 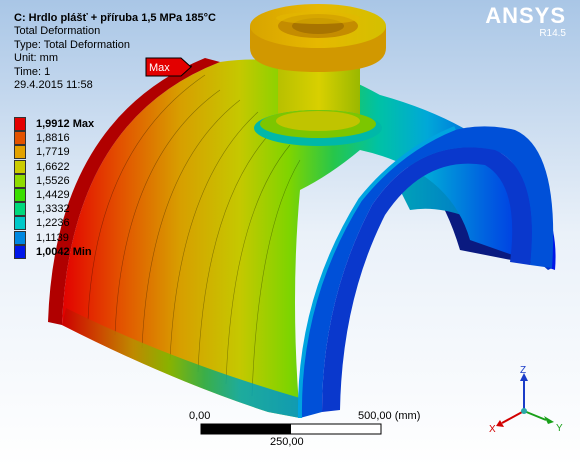 What do you see at coordinates (552, 33) in the screenshot?
I see `brand-version: R14.5` at bounding box center [552, 33].